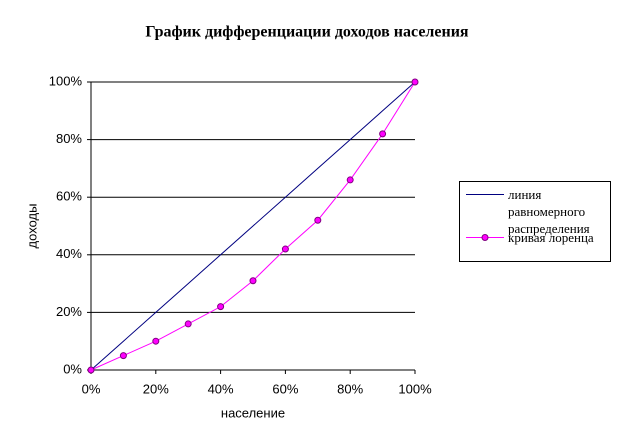 The image size is (636, 445). I want to click on y-tick-label: 80%, so click(69, 138).